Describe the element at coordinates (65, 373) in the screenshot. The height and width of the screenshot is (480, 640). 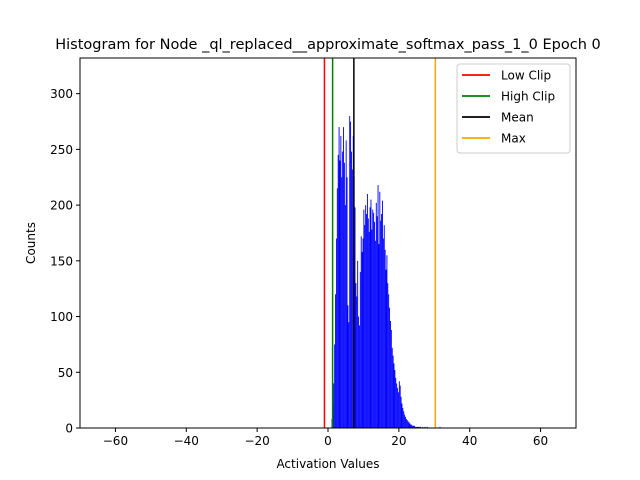
I see `y-tick-label: 50` at that location.